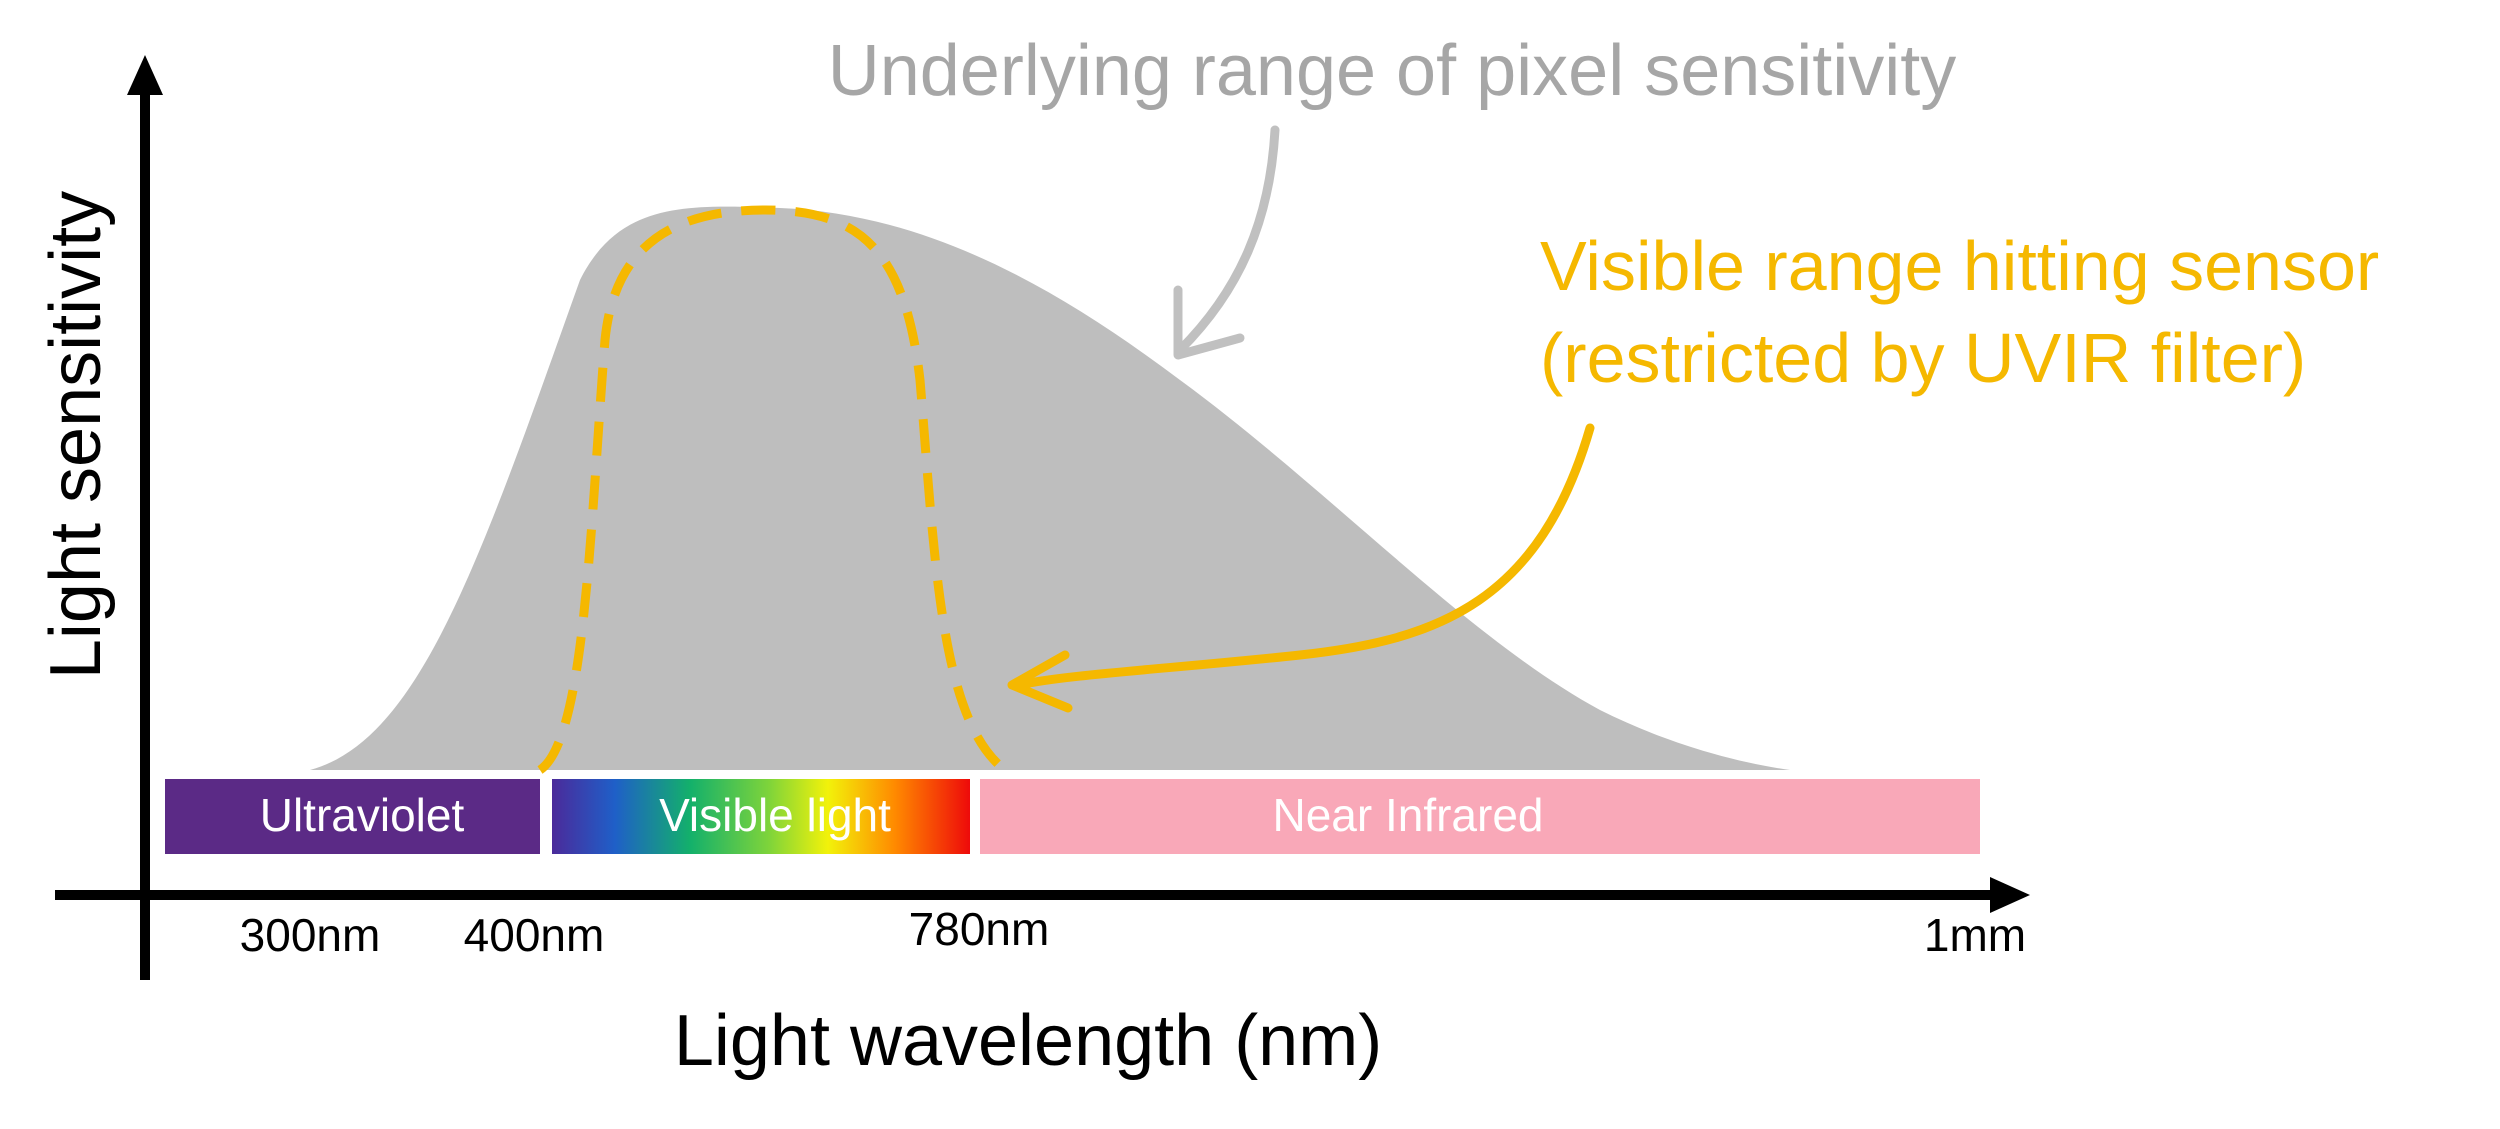 The image size is (2500, 1129). What do you see at coordinates (2010, 895) in the screenshot?
I see `x-axis-arrowhead-icon` at bounding box center [2010, 895].